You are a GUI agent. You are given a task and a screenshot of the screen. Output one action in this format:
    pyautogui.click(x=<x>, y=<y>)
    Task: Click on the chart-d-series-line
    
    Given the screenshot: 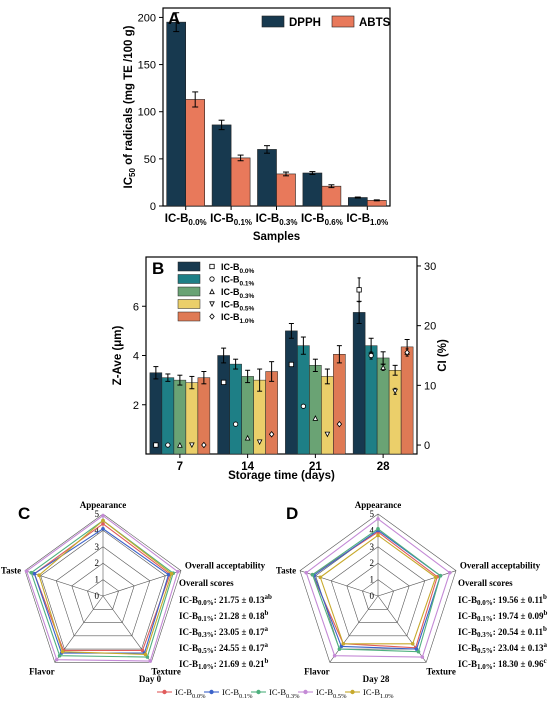 What is the action you would take?
    pyautogui.click(x=376, y=590)
    